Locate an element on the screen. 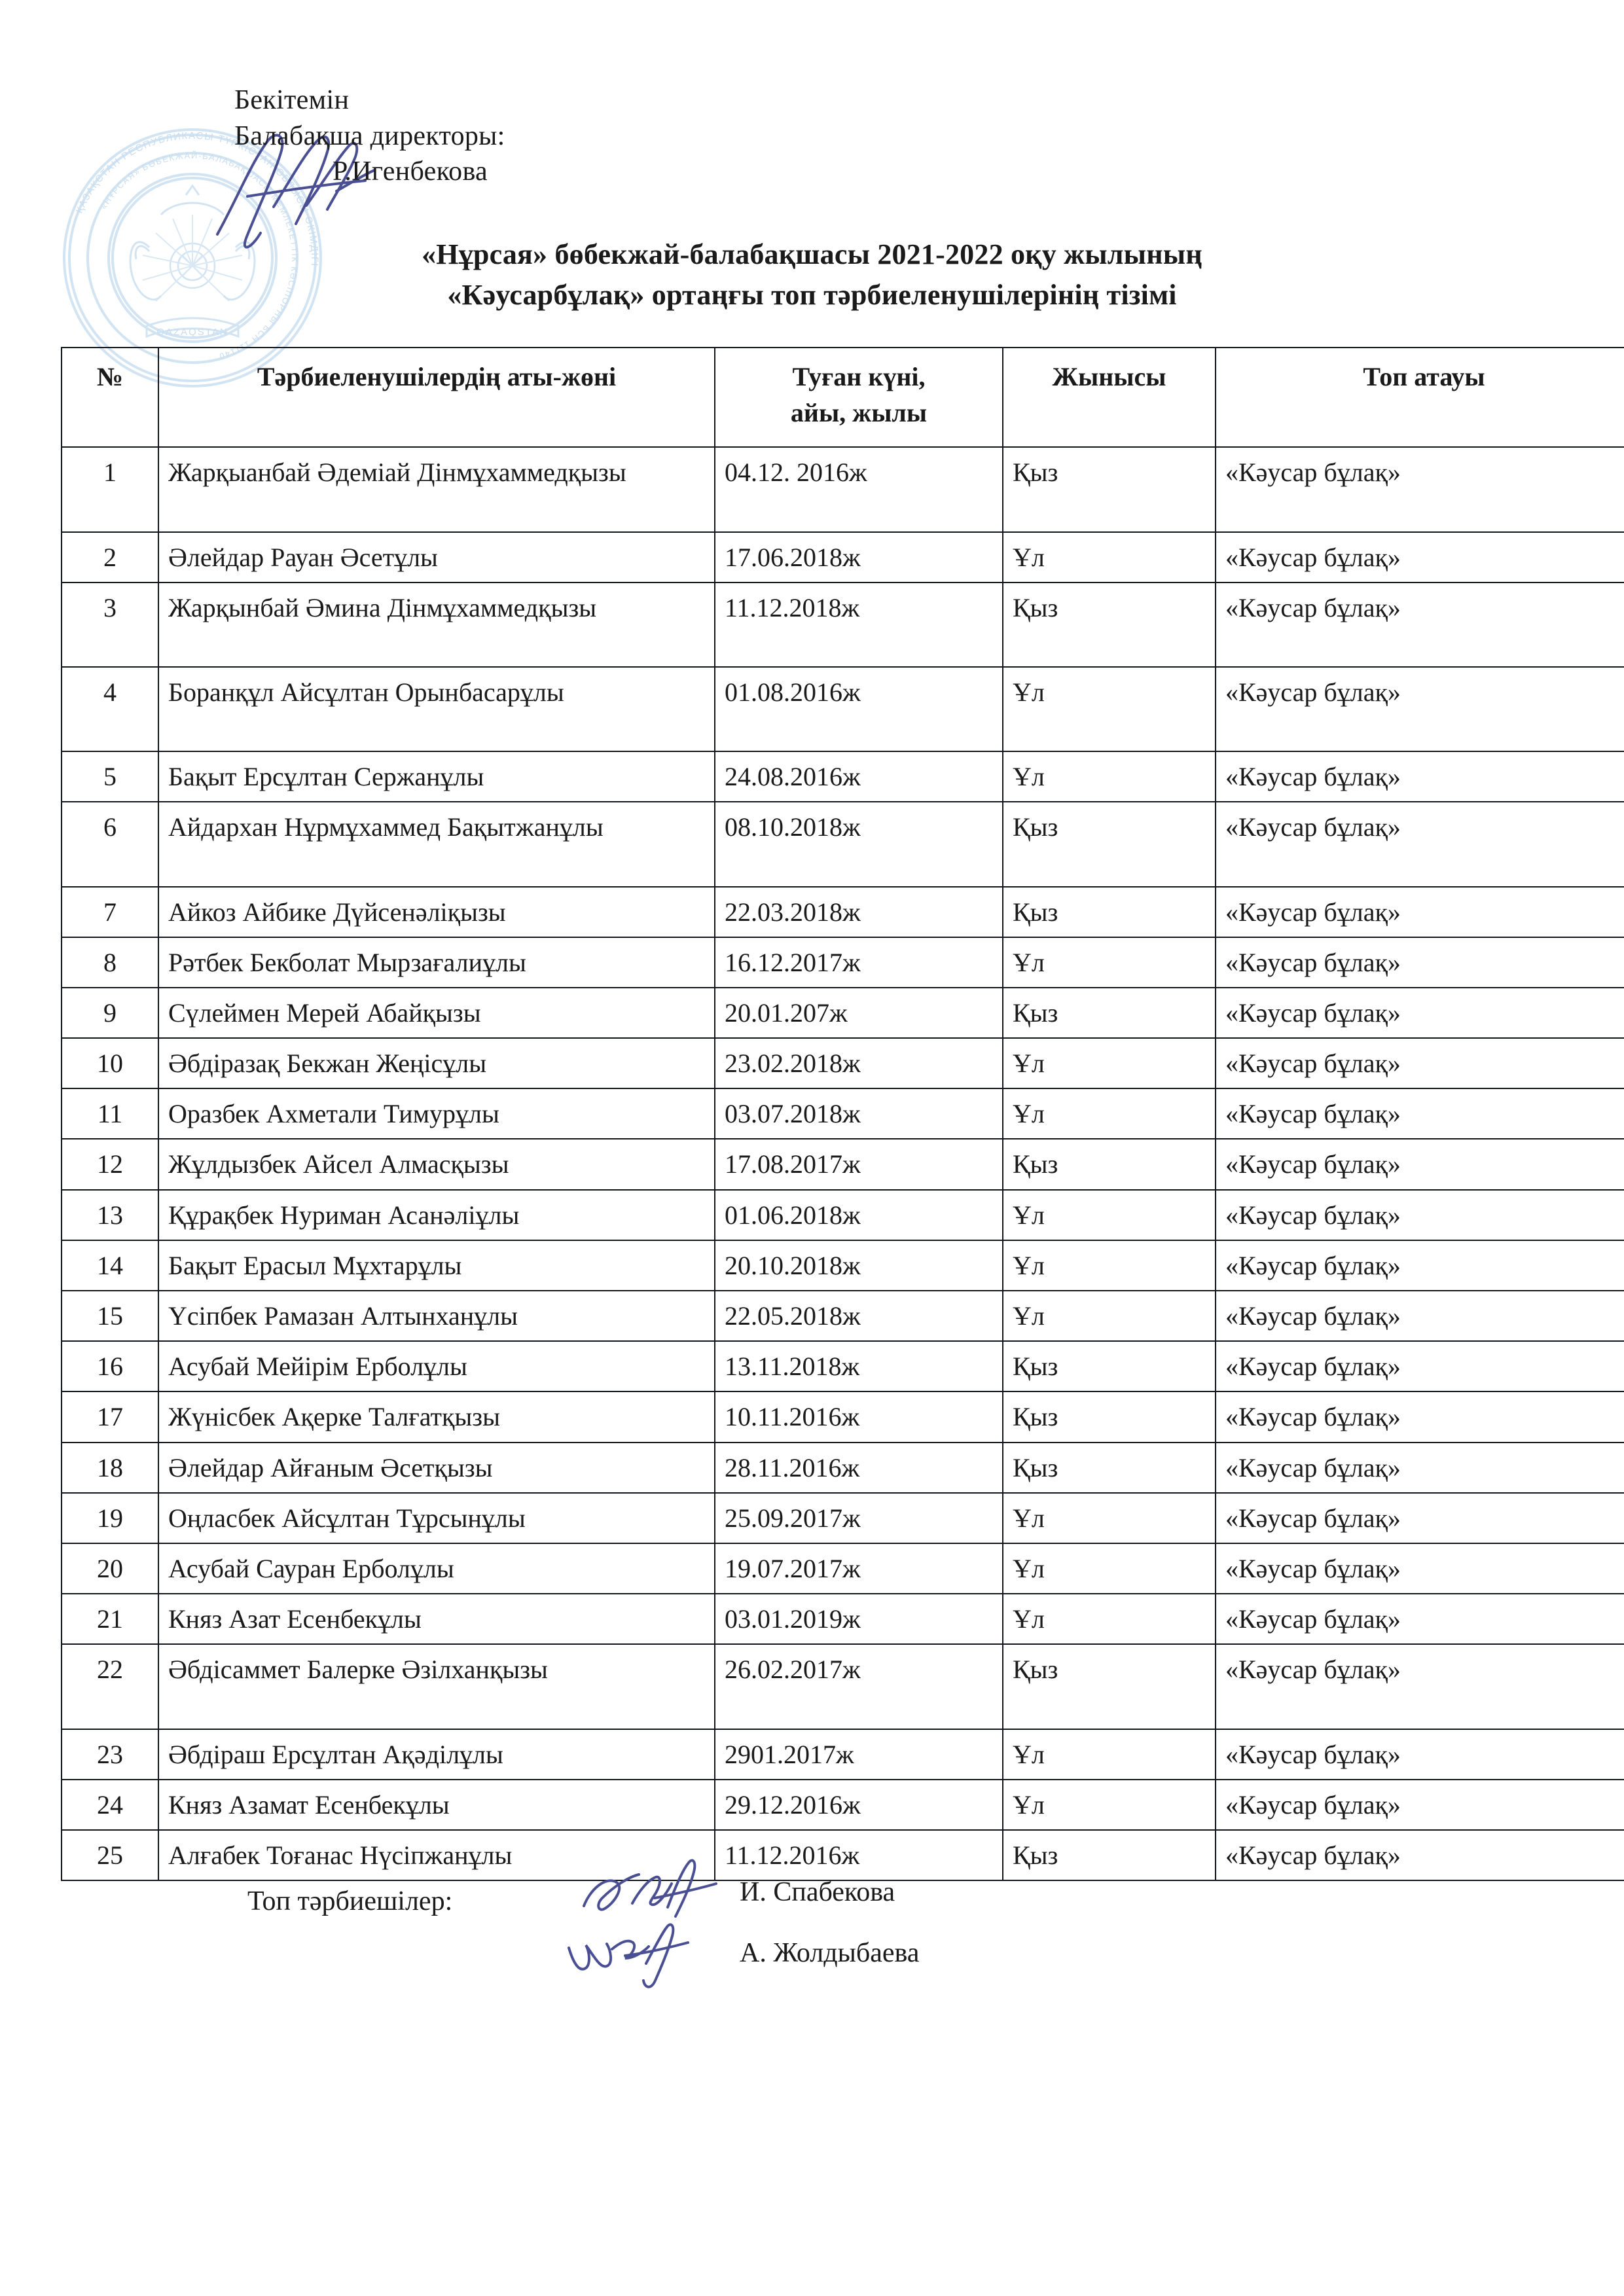  cell-full-name: Әбдіраш Ерсұлтан Ақәділұлы is located at coordinates (436, 1754).